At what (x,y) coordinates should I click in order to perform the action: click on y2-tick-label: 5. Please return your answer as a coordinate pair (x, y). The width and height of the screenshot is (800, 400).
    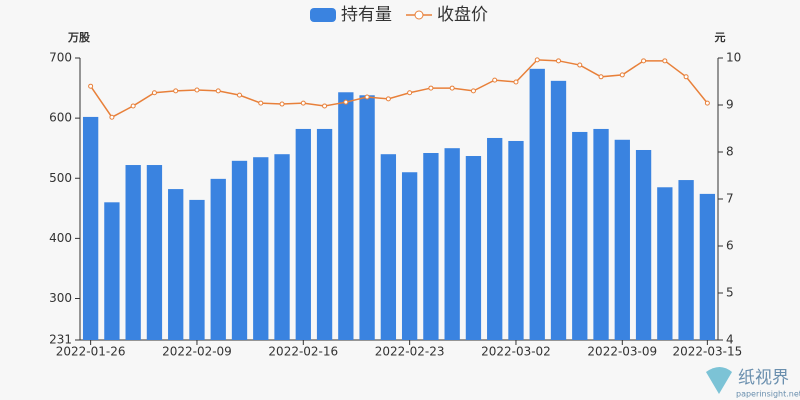
    Looking at the image, I should click on (730, 293).